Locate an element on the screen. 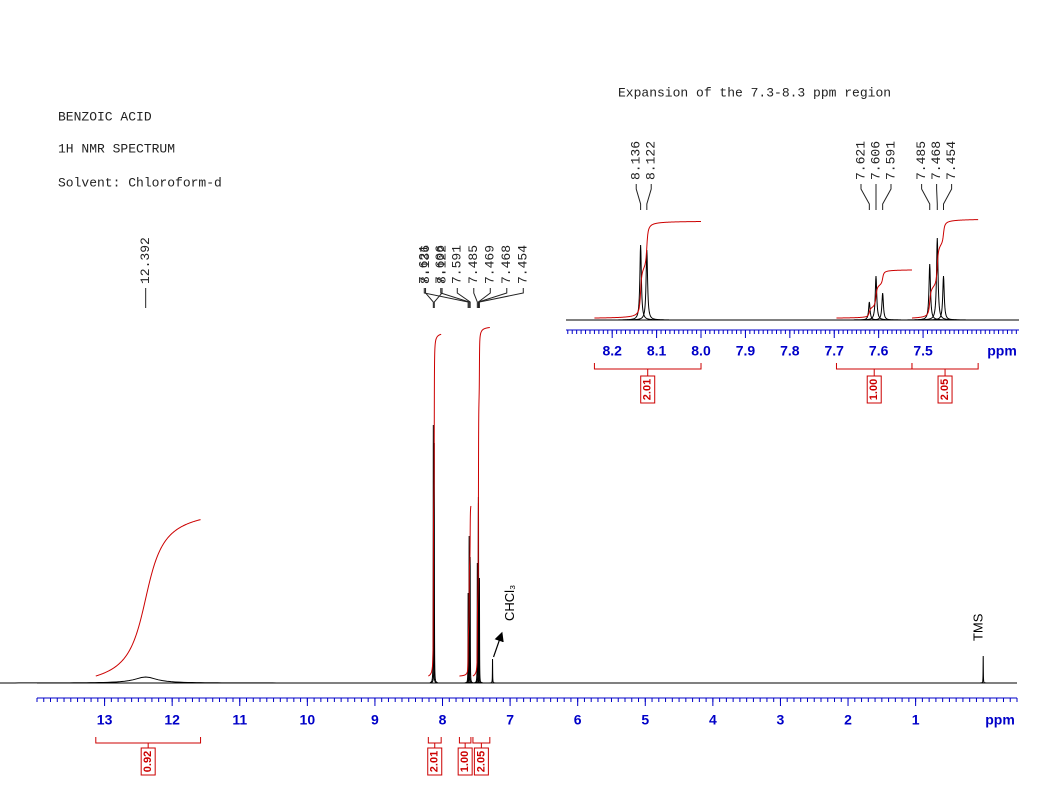 The height and width of the screenshot is (811, 1058). x-tick-label: 5 is located at coordinates (645, 720).